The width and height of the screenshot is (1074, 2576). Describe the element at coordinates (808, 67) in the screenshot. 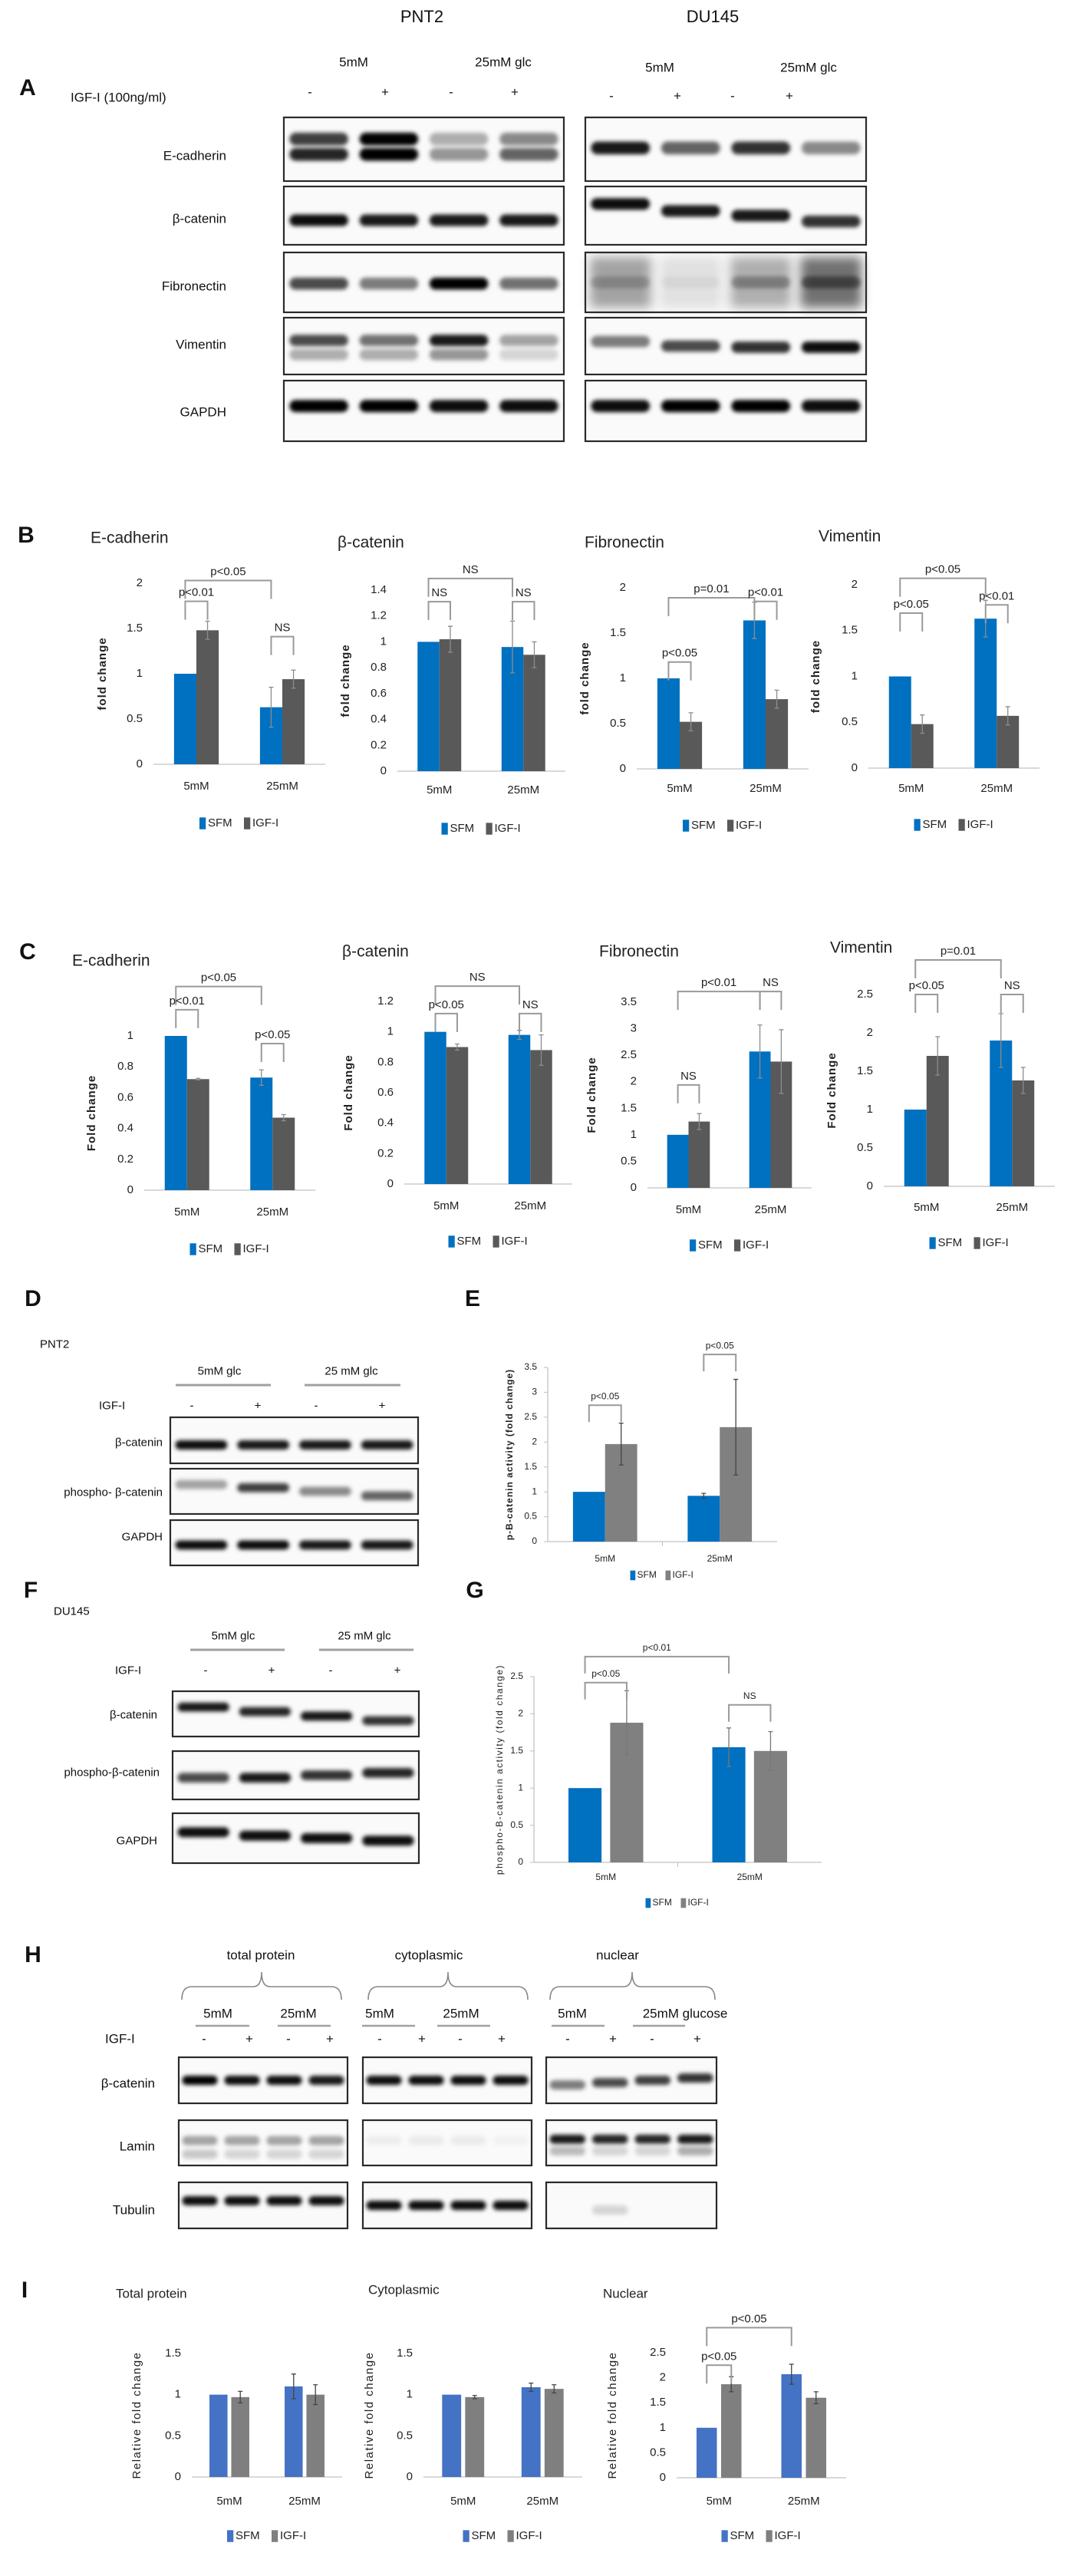

I see `glucose-label: 25mM glc` at that location.